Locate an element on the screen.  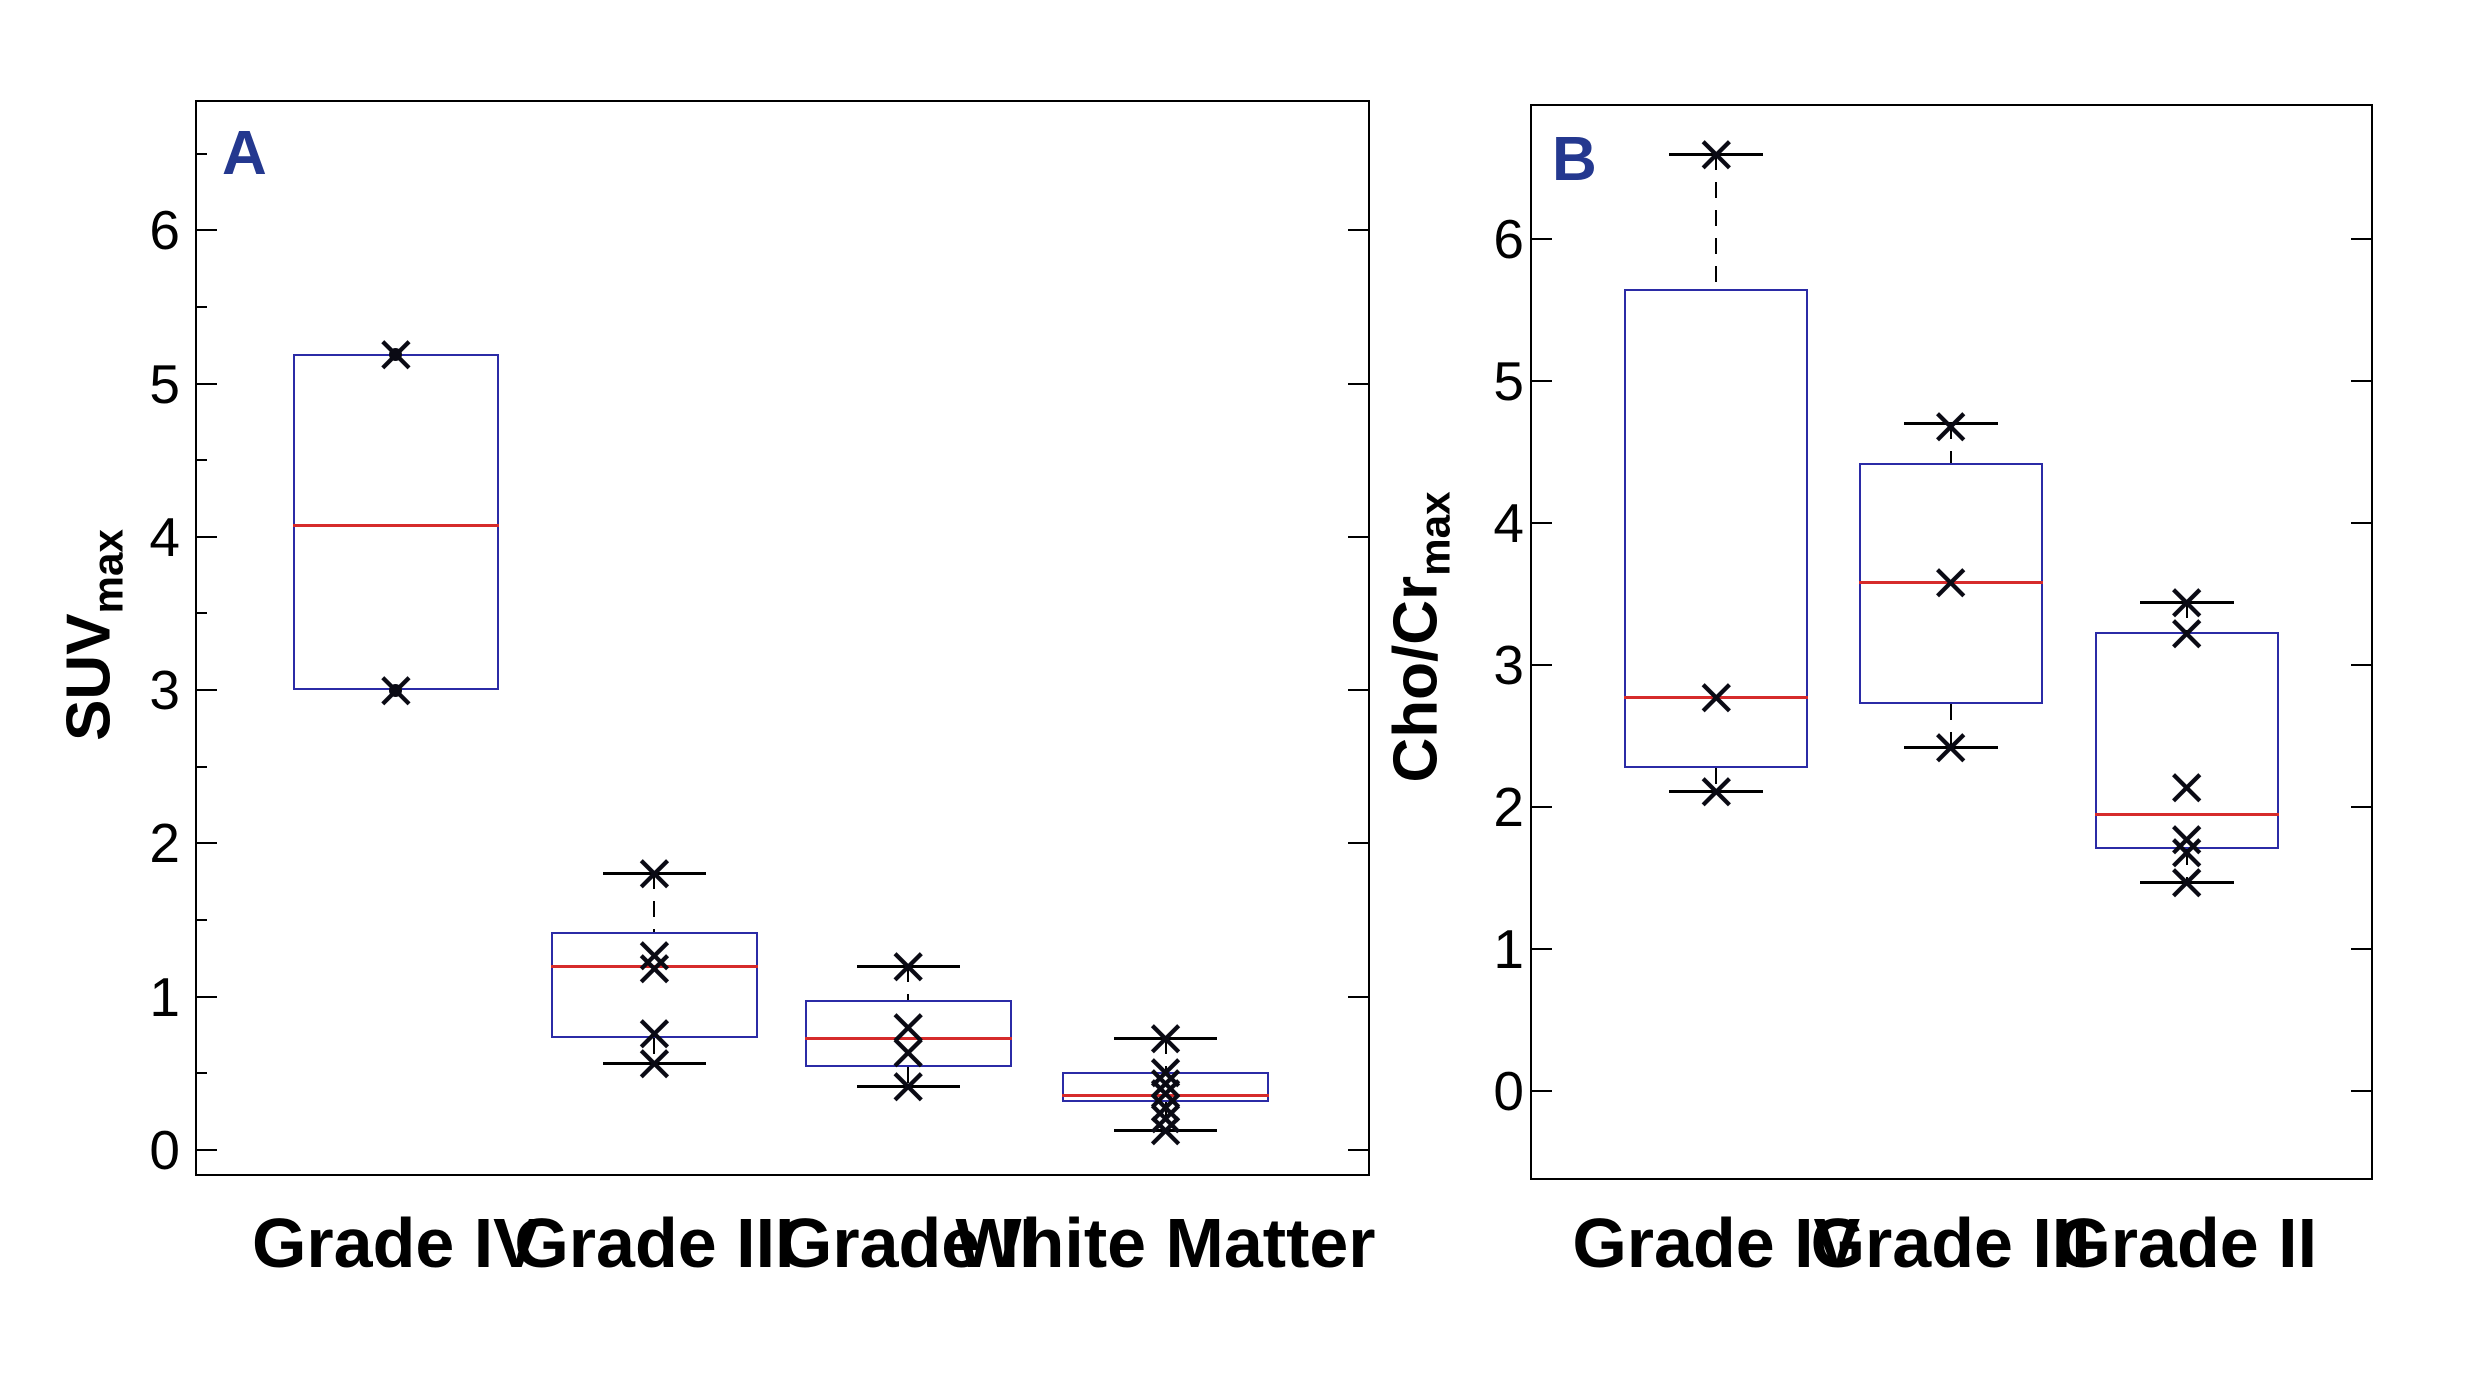
box-grade-iii is located at coordinates (654, 985).